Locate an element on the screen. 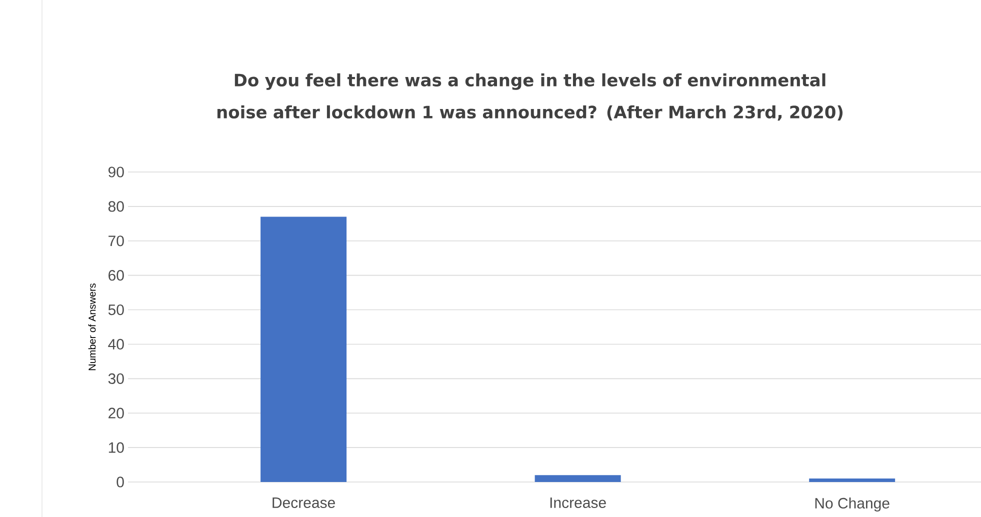 The height and width of the screenshot is (517, 981). y-tick-label: 60 is located at coordinates (116, 275).